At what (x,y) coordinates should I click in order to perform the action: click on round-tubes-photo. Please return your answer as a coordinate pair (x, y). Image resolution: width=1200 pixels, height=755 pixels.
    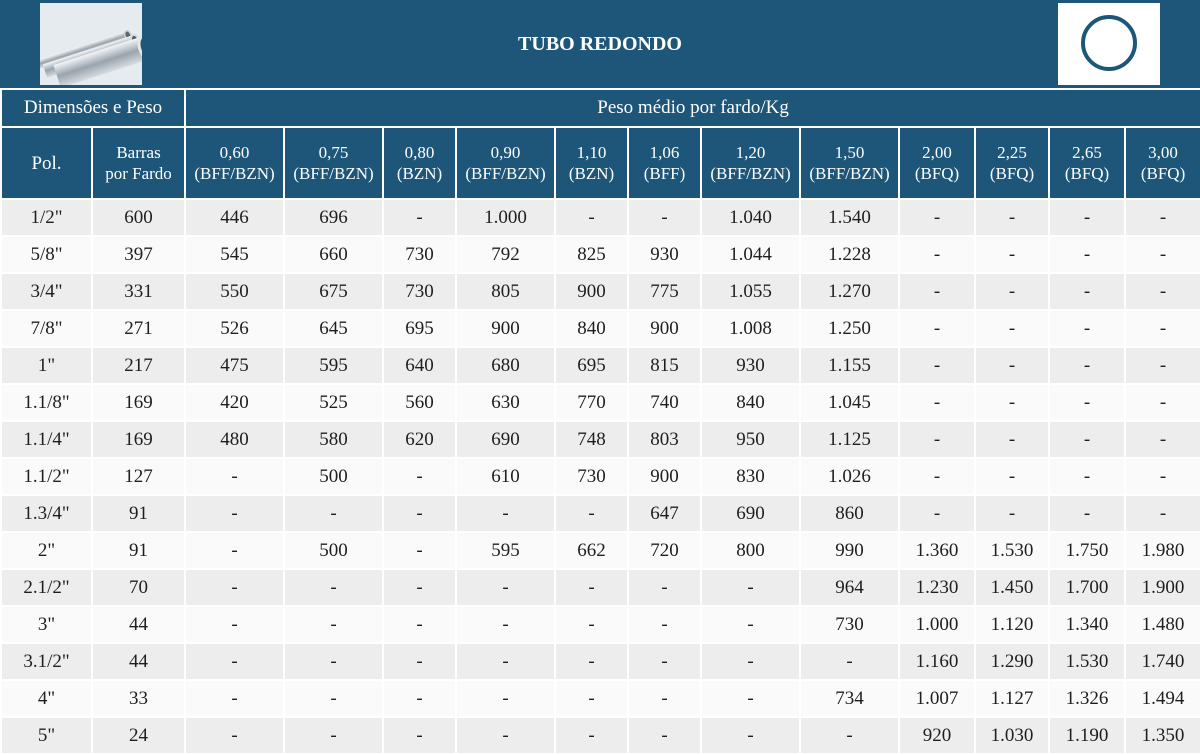
    Looking at the image, I should click on (91, 44).